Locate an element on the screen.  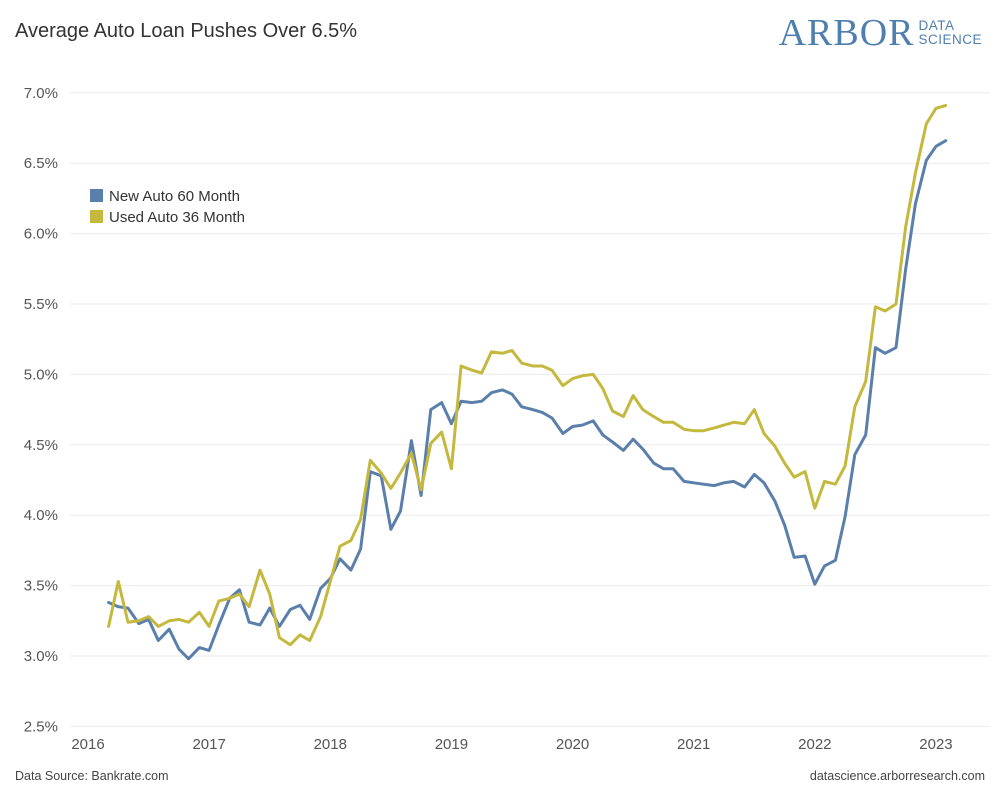
legend-label: New Auto 60 Month is located at coordinates (174, 196).